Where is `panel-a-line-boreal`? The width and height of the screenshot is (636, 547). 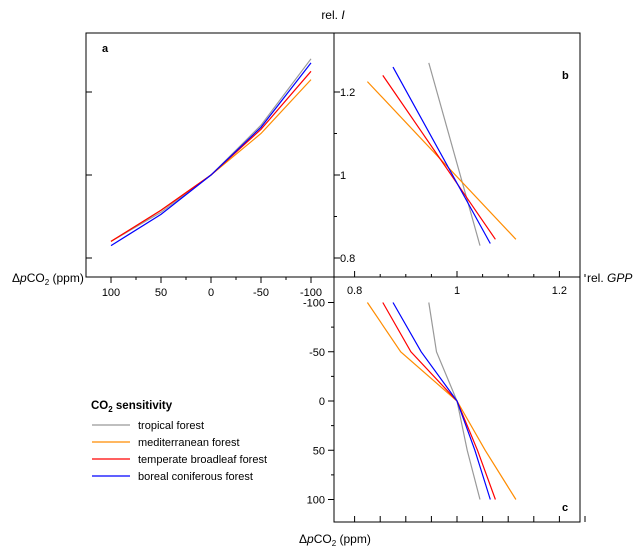
panel-a-line-boreal is located at coordinates (211, 154).